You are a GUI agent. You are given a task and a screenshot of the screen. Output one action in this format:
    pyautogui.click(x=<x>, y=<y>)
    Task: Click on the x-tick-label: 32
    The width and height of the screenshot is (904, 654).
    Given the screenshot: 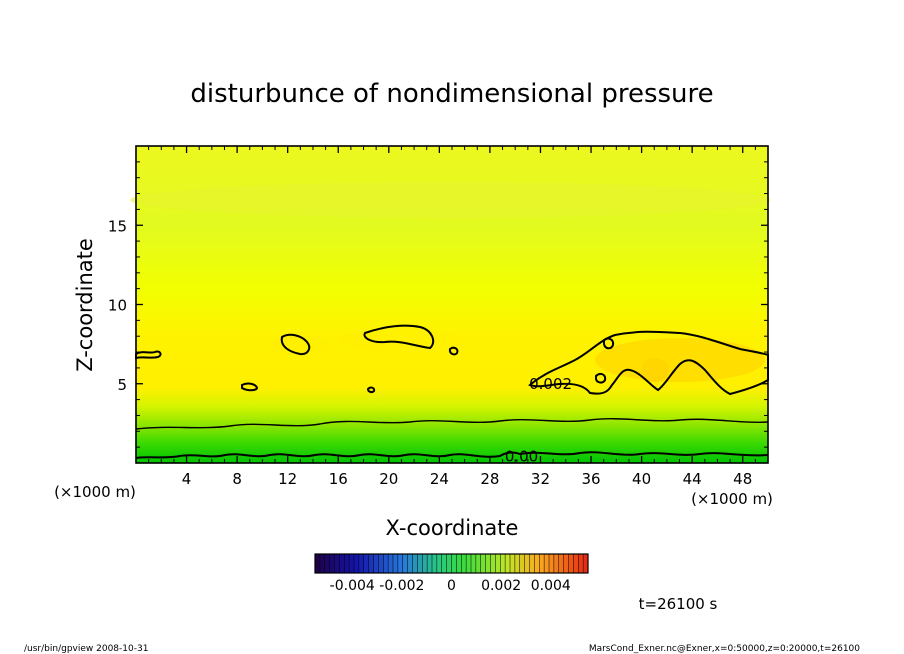 What is the action you would take?
    pyautogui.click(x=540, y=479)
    